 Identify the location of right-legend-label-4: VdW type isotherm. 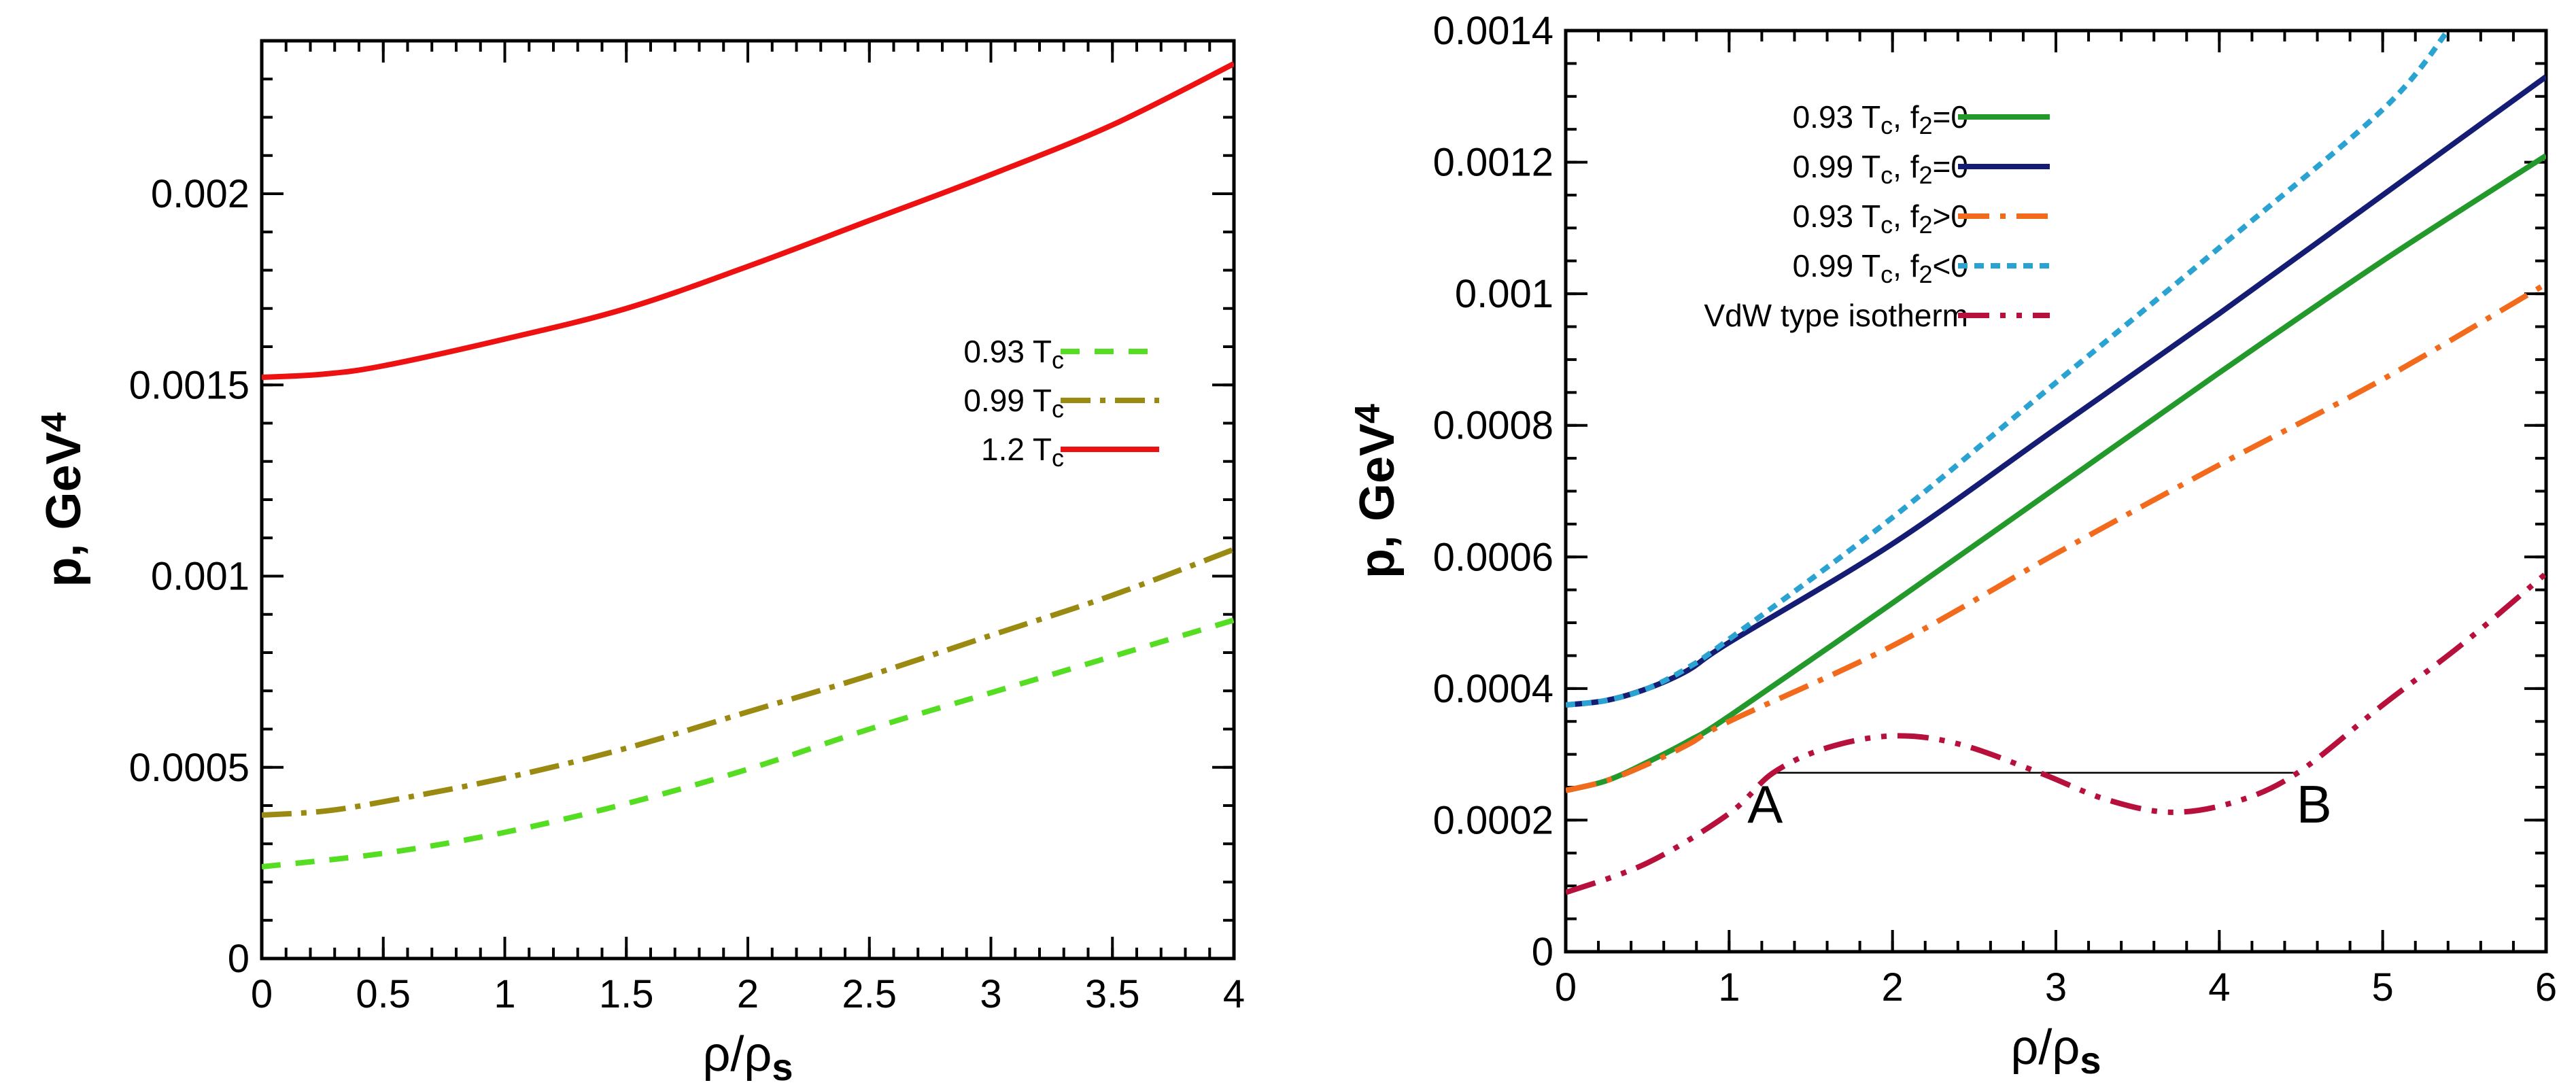
(1836, 316).